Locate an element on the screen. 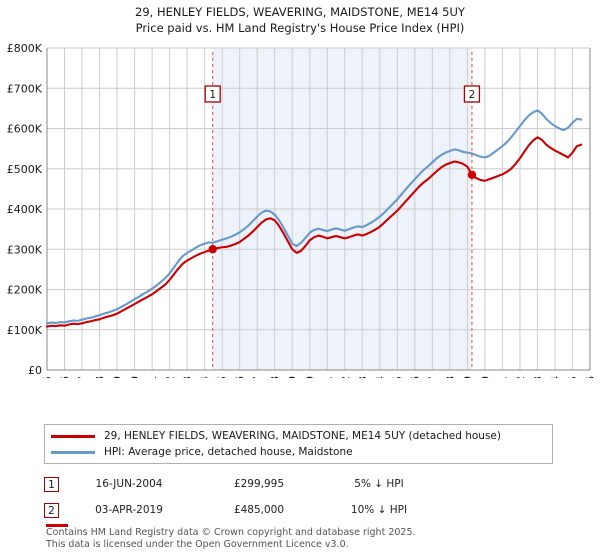 The image size is (600, 560). x-axis-tick-label: 2000 is located at coordinates (135, 377).